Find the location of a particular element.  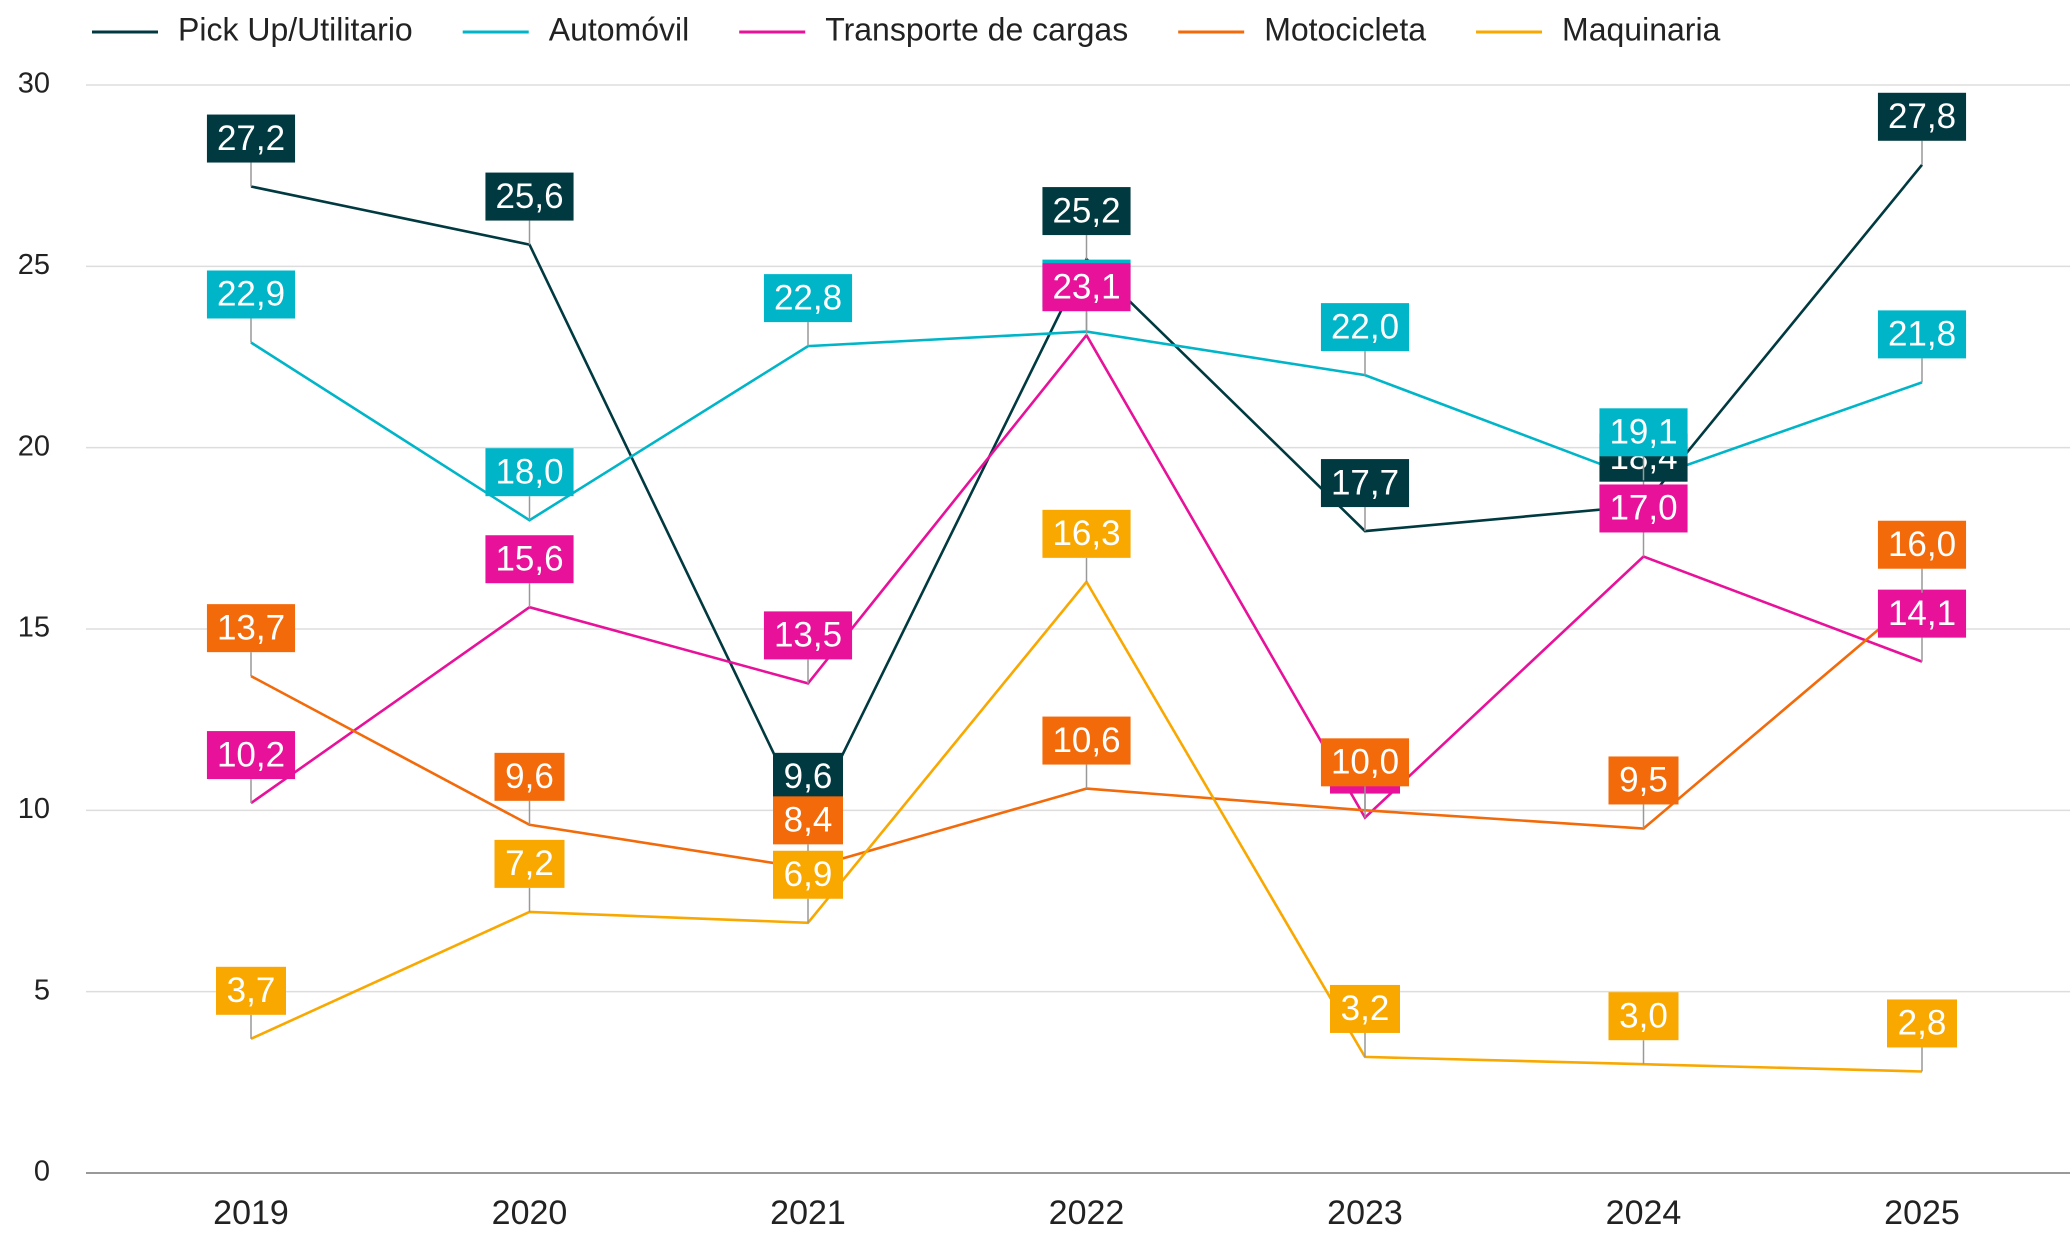

value-label: 8,4 is located at coordinates (808, 832).